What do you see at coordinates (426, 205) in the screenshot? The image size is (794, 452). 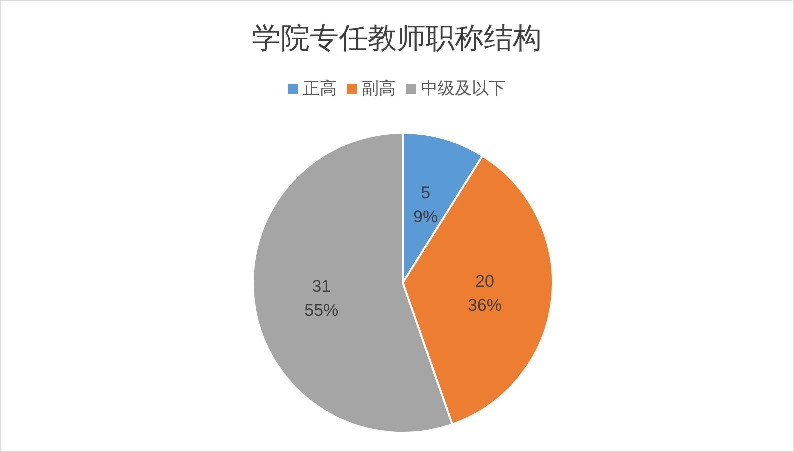 I see `data-label: 5 9%` at bounding box center [426, 205].